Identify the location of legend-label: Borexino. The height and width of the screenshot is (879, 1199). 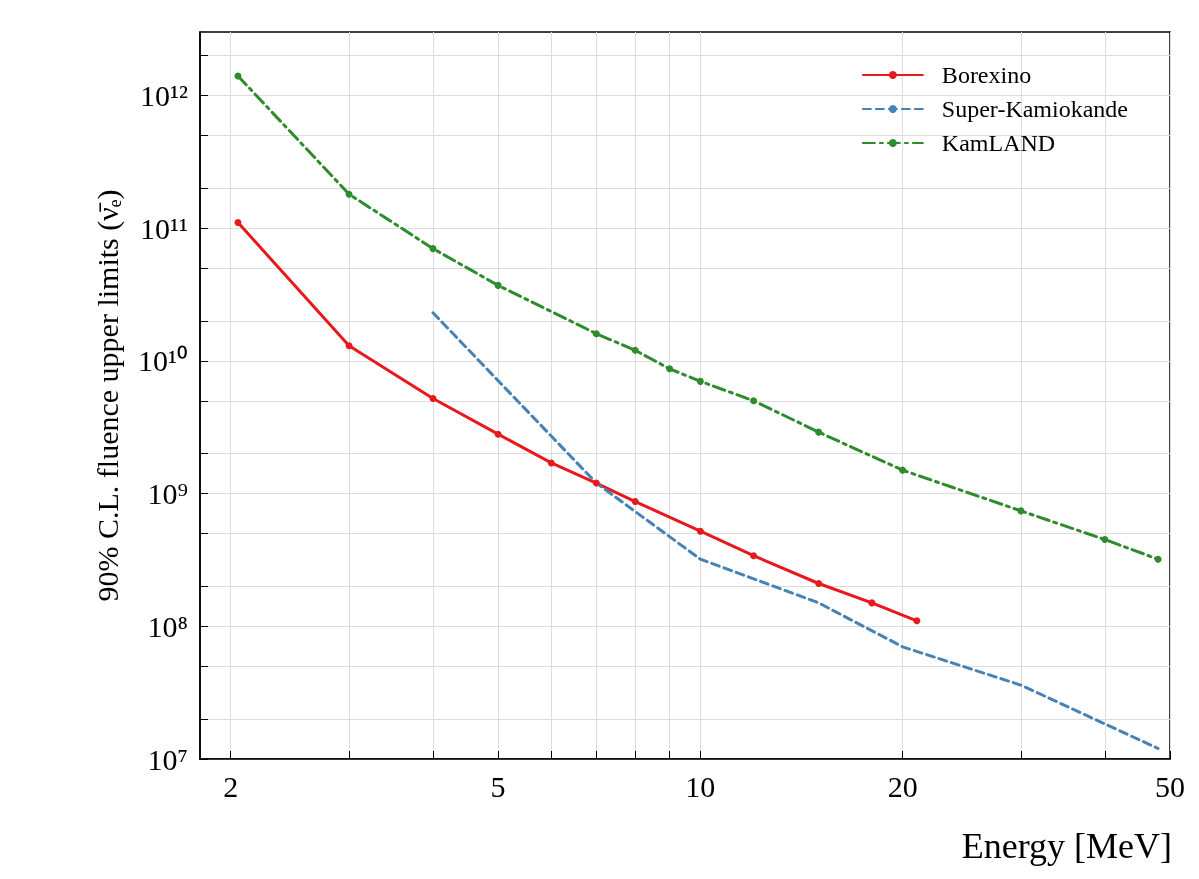
(986, 75).